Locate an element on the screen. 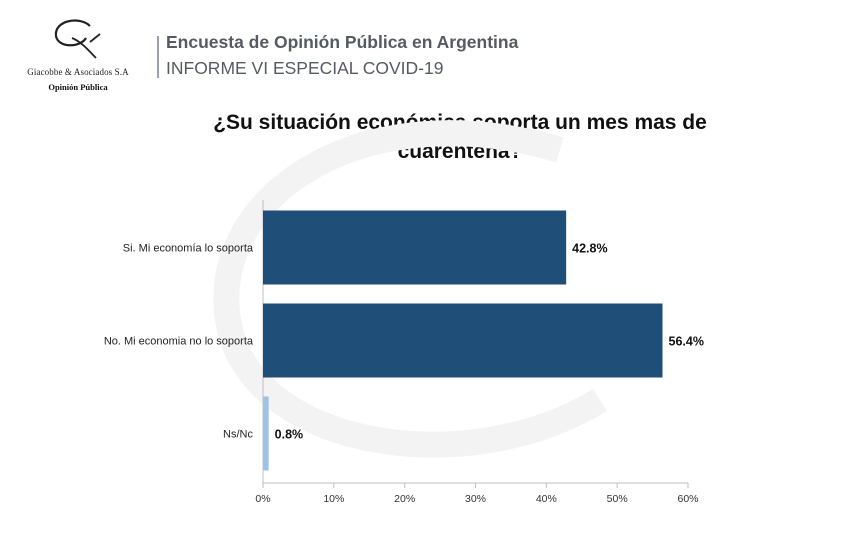 The image size is (862, 533). category-label: Ns/Nc is located at coordinates (238, 435).